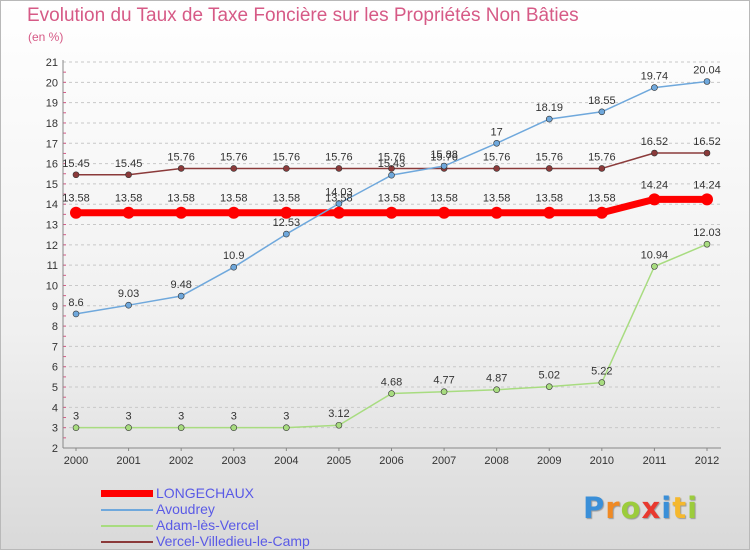 This screenshot has width=750, height=551. What do you see at coordinates (651, 508) in the screenshot?
I see `logo-letter: x` at bounding box center [651, 508].